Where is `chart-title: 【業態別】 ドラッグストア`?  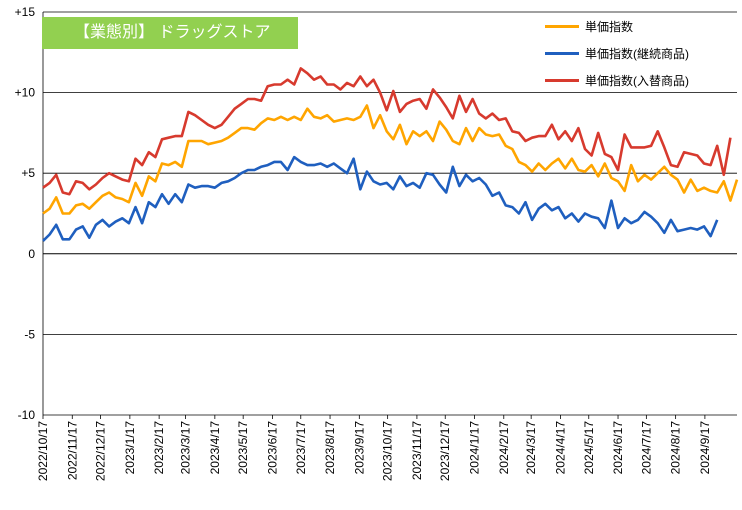
chart-title: 【業態別】 ドラッグストア is located at coordinates (170, 33).